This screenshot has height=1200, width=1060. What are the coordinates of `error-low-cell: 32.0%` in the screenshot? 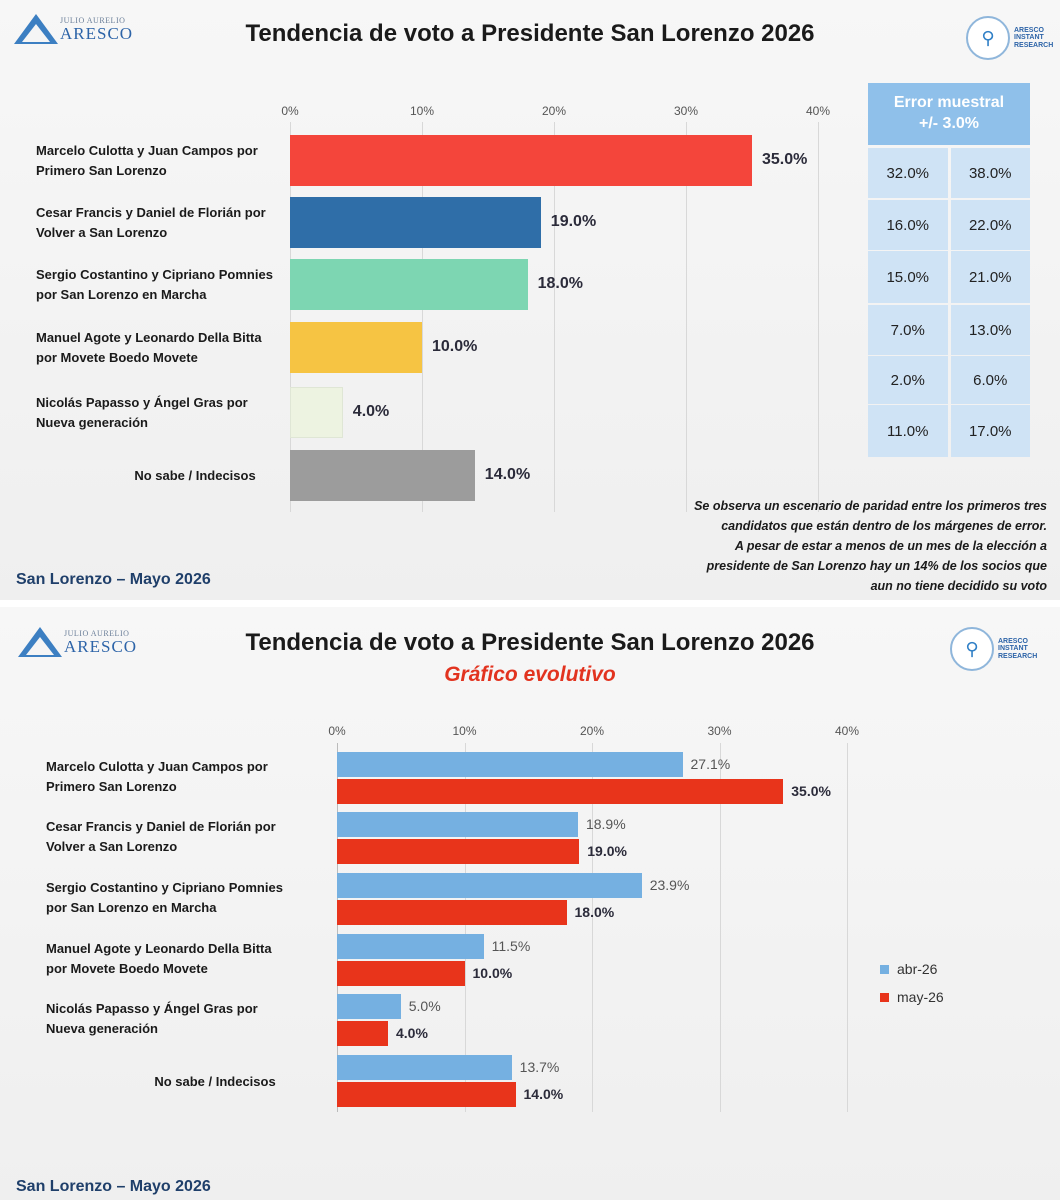 It's located at (908, 173).